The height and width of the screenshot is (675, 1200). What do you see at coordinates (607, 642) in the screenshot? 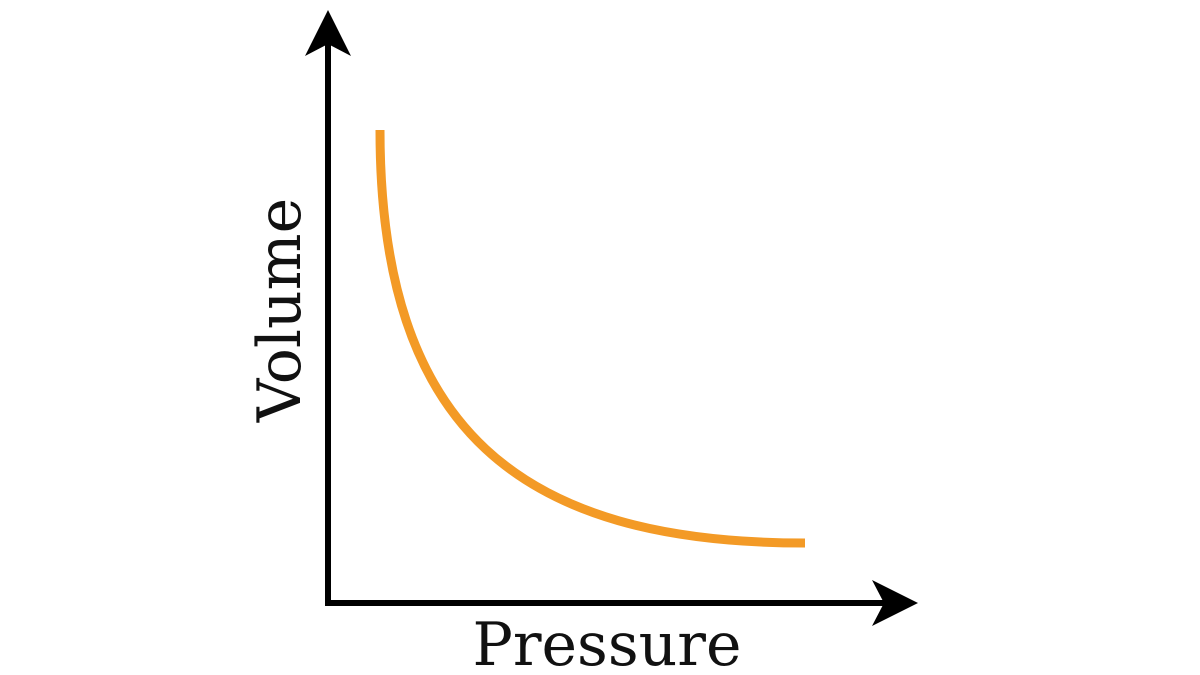
I see `x-axis-label: Pressure` at bounding box center [607, 642].